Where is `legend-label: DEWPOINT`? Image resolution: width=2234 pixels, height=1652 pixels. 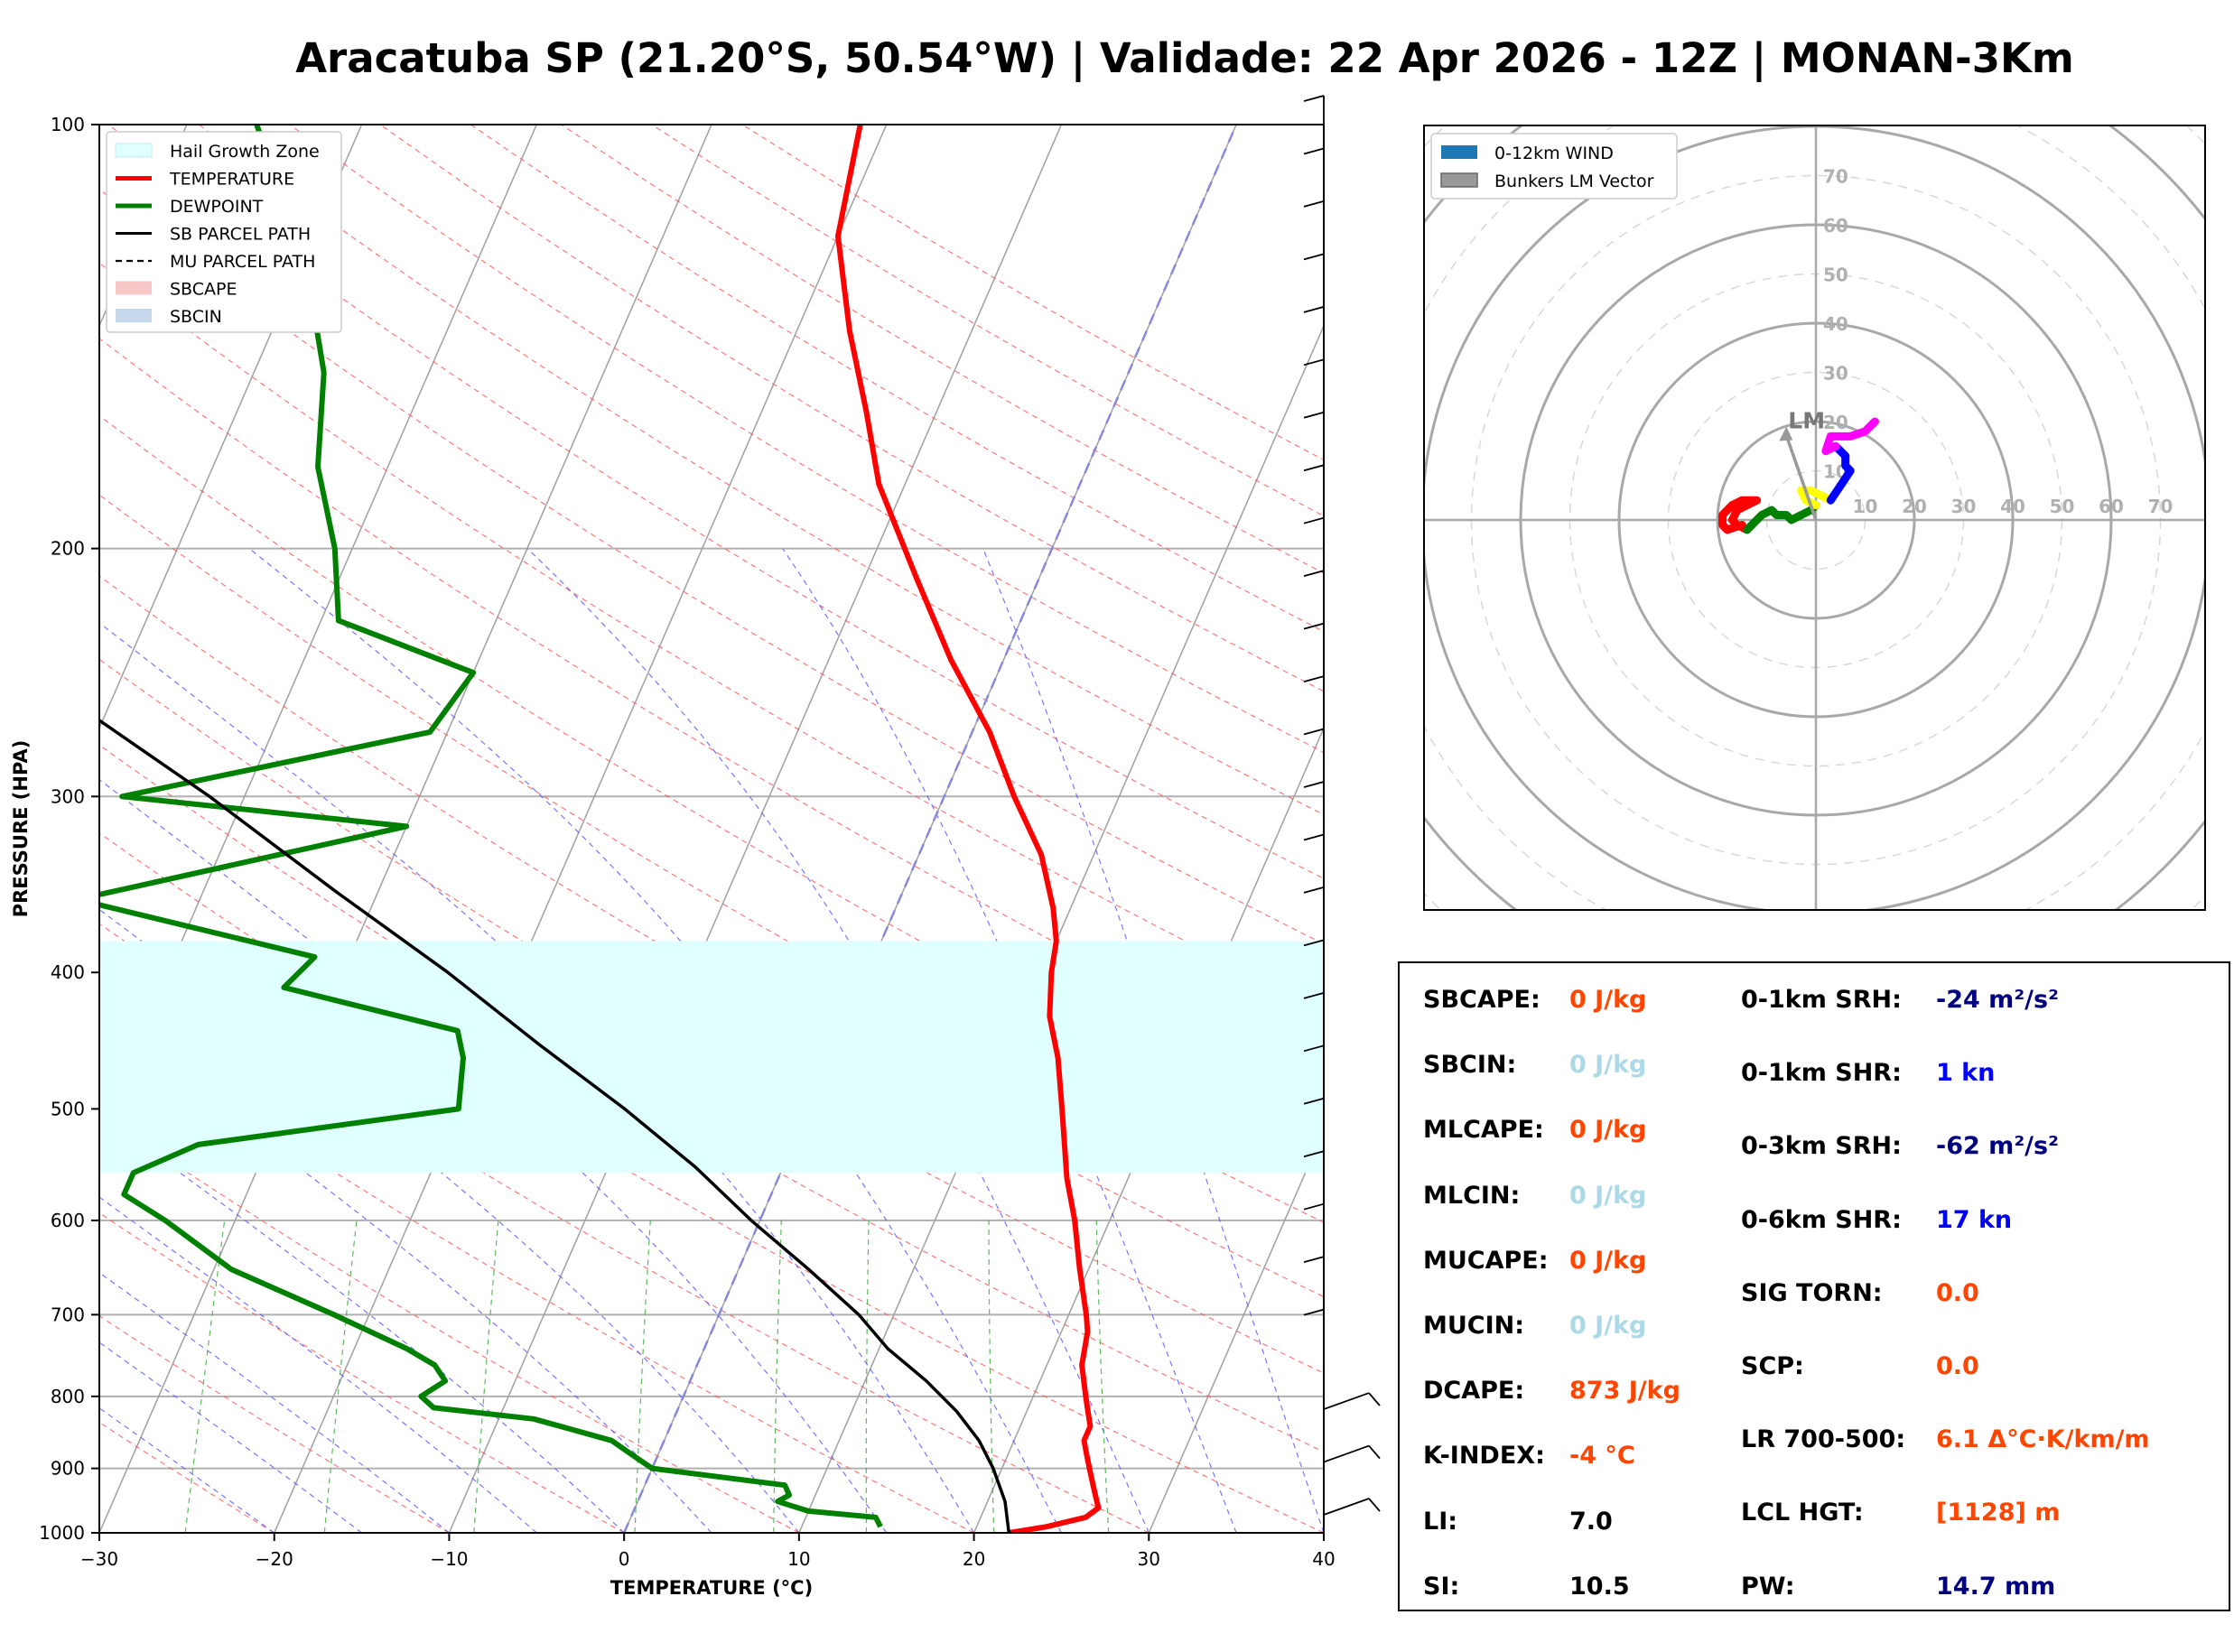
legend-label: DEWPOINT is located at coordinates (217, 207).